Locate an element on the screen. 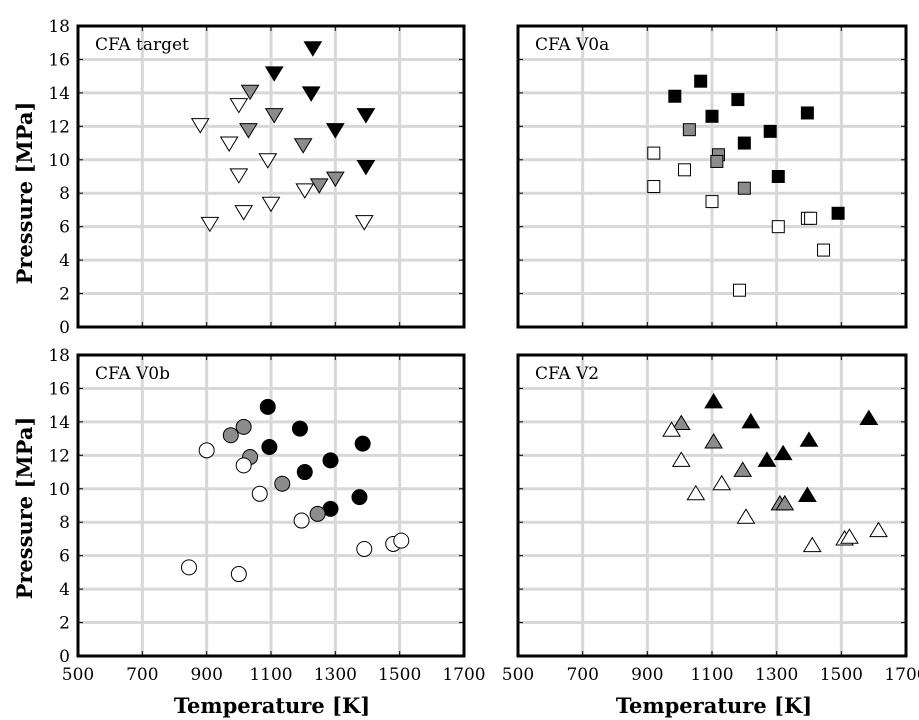 The width and height of the screenshot is (919, 720). y-axis-title-top: Pressure [MPa] is located at coordinates (24, 193).